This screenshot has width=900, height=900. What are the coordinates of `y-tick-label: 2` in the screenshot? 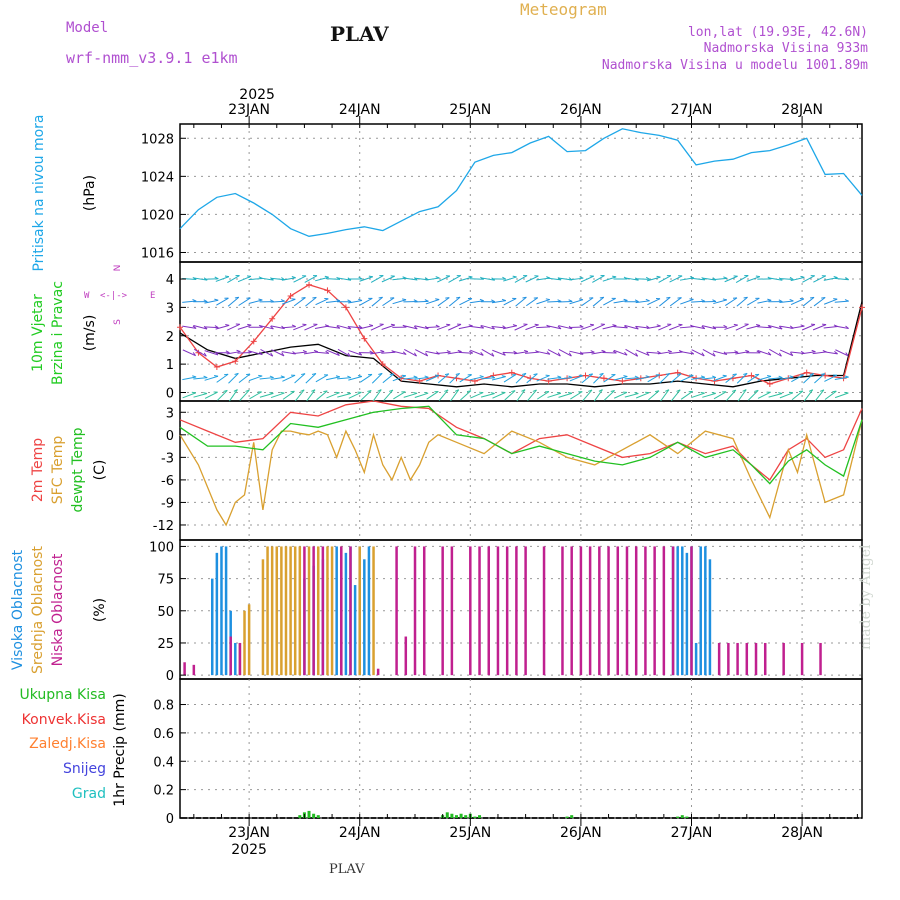 It's located at (170, 337).